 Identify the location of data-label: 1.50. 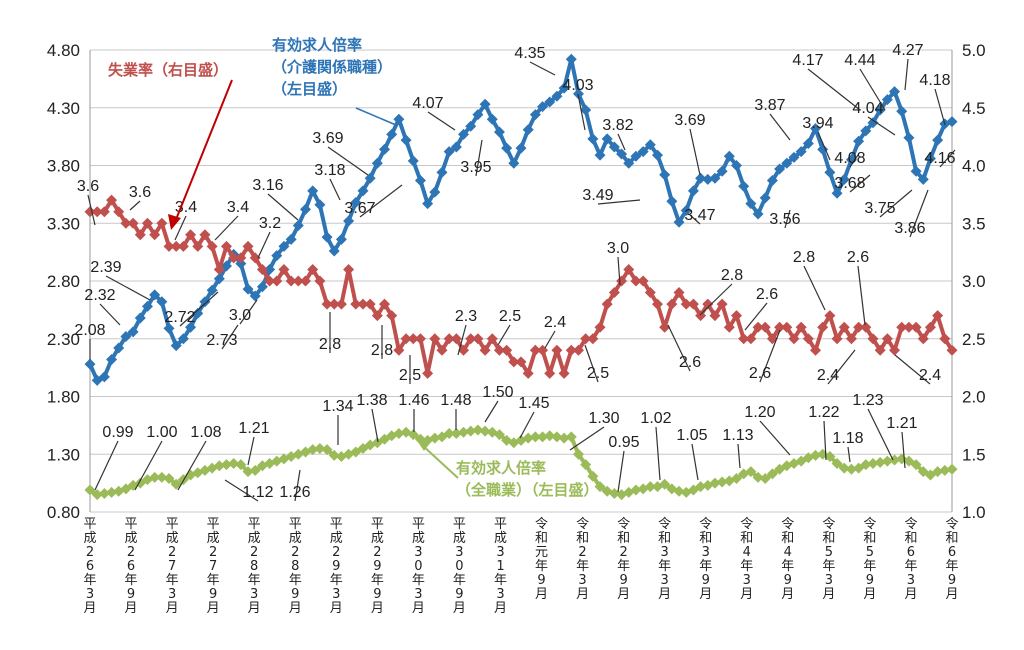
(497, 392).